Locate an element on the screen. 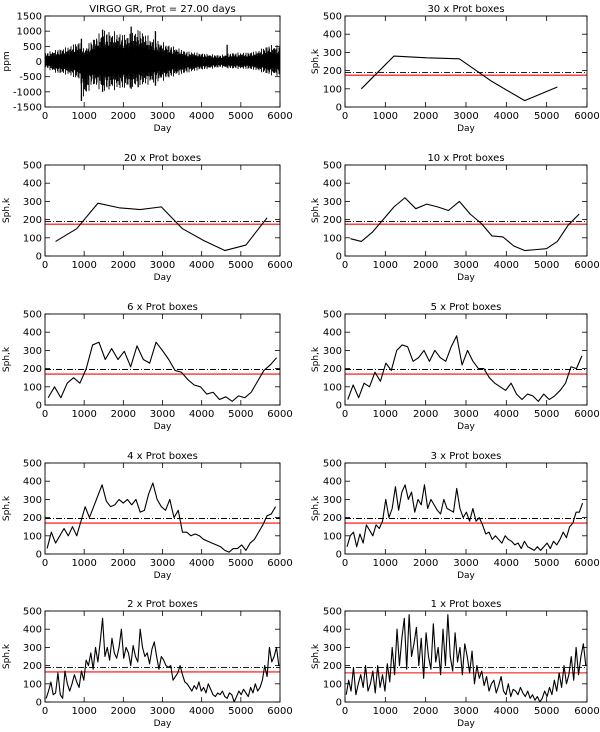 The image size is (600, 732). chart-title: 10 x Prot boxes is located at coordinates (465, 158).